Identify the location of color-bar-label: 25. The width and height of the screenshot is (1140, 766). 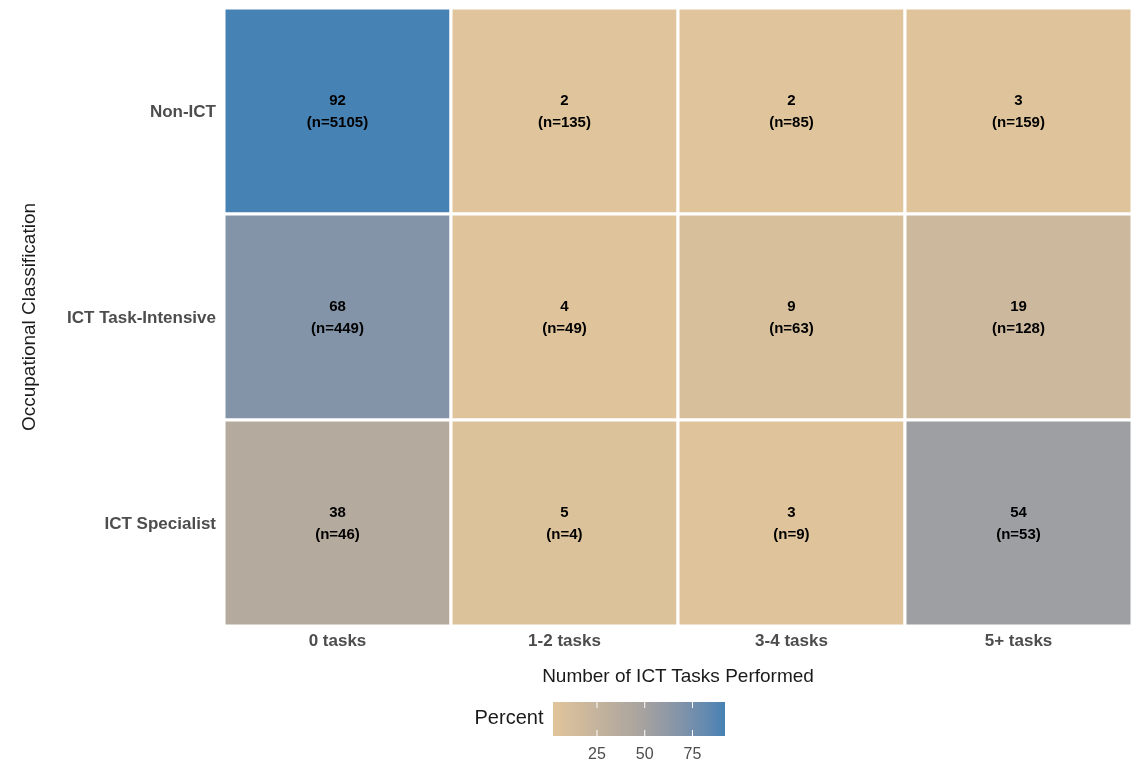
(597, 753).